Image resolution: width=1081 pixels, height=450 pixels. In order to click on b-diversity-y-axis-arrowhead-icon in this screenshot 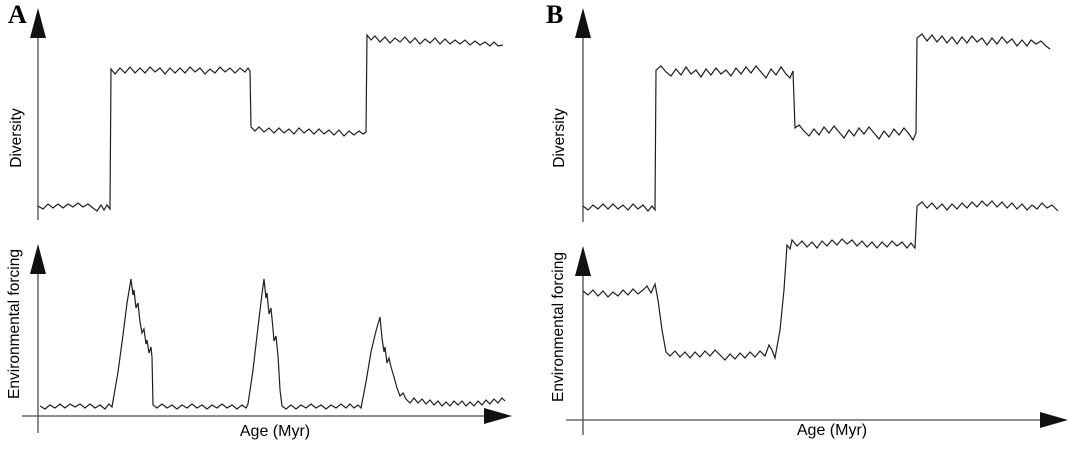, I will do `click(583, 23)`.